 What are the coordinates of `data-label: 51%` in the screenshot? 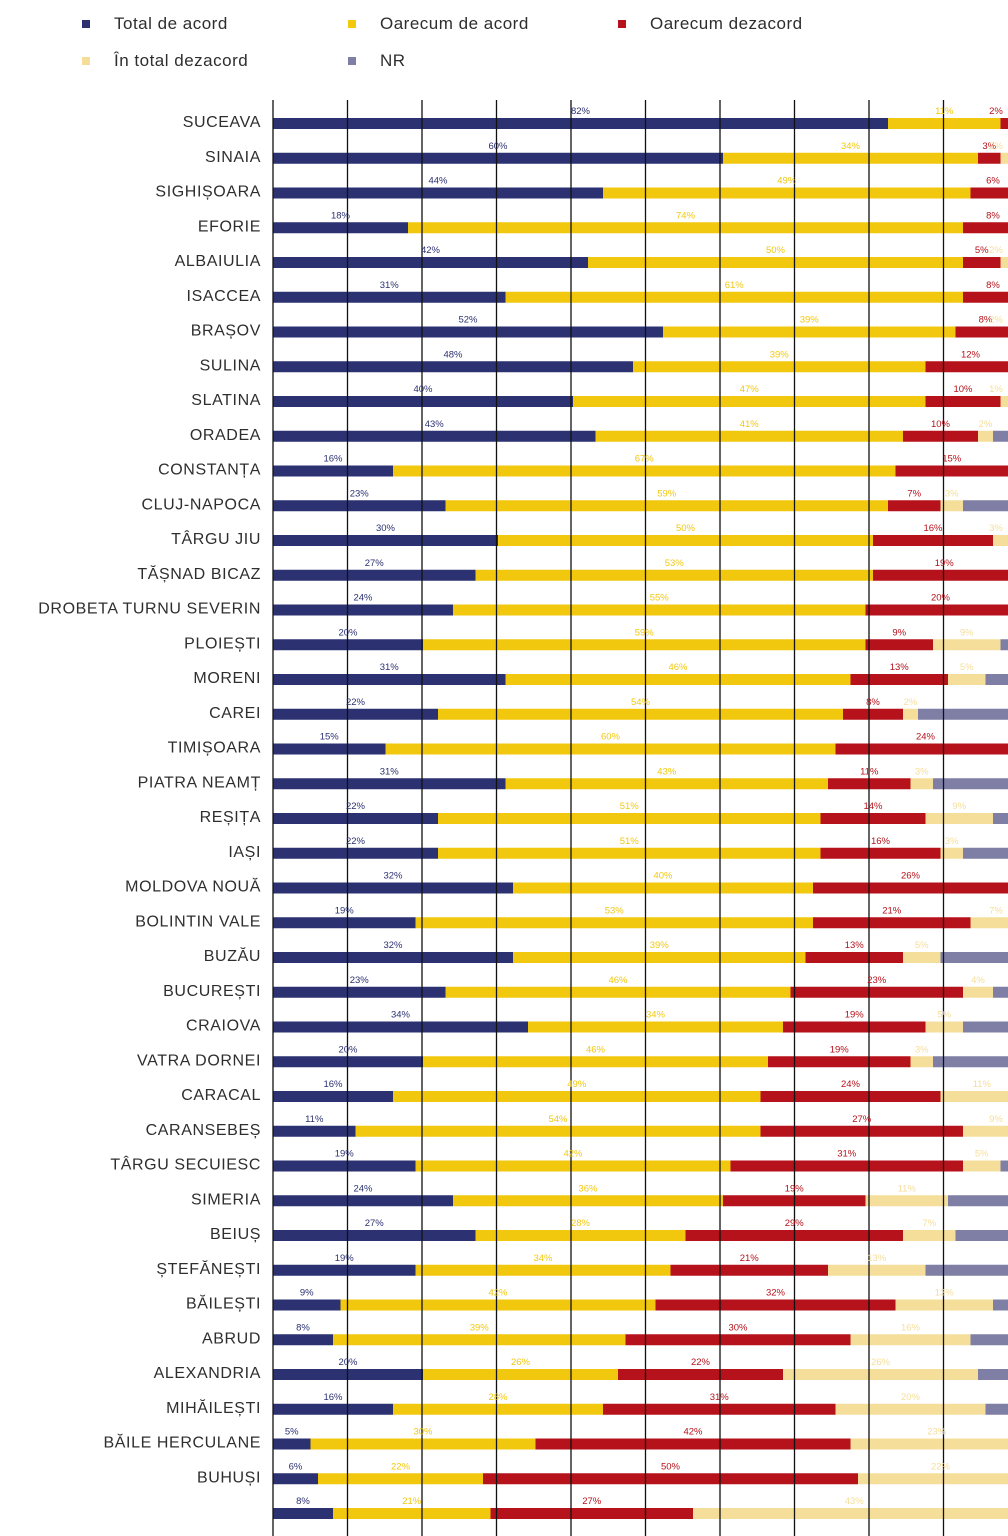 It's located at (630, 806).